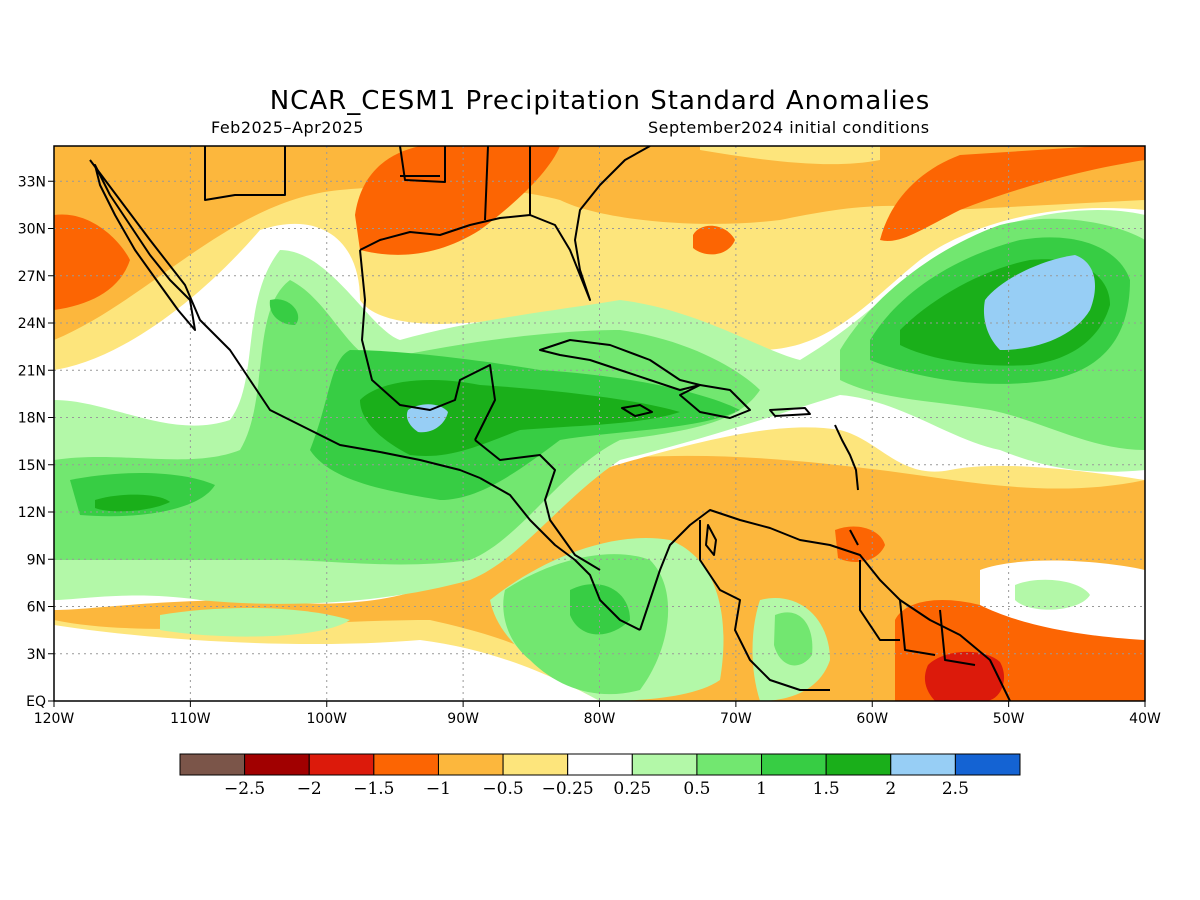  Describe the element at coordinates (632, 789) in the screenshot. I see `colorbar-label: 0.25` at that location.